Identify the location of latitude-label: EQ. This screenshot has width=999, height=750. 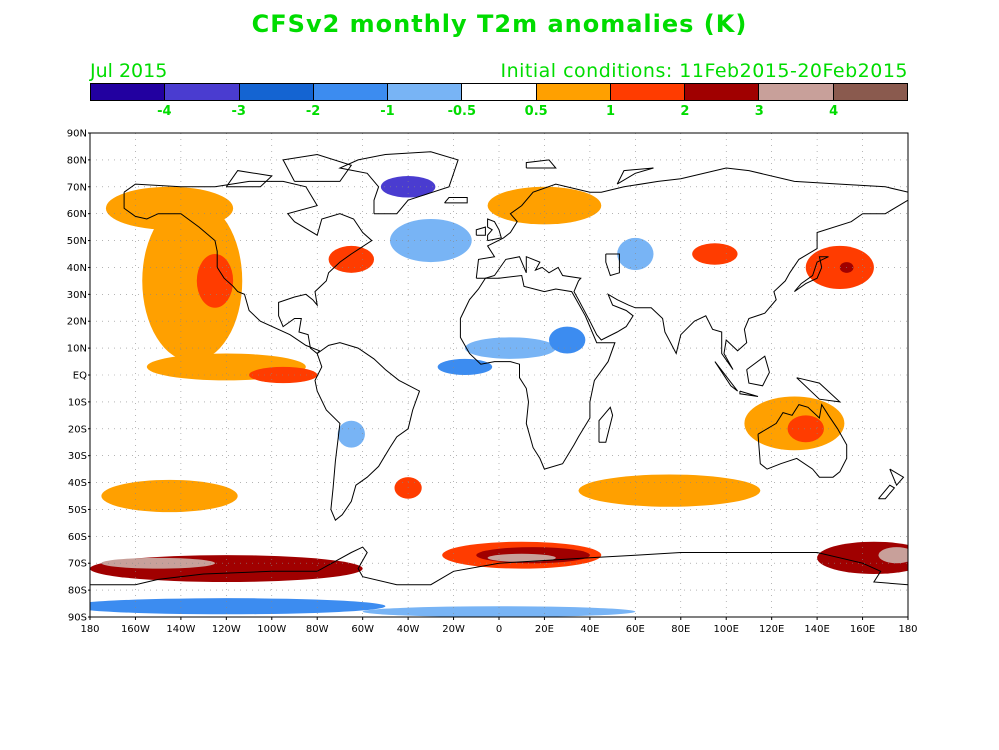
(80, 376).